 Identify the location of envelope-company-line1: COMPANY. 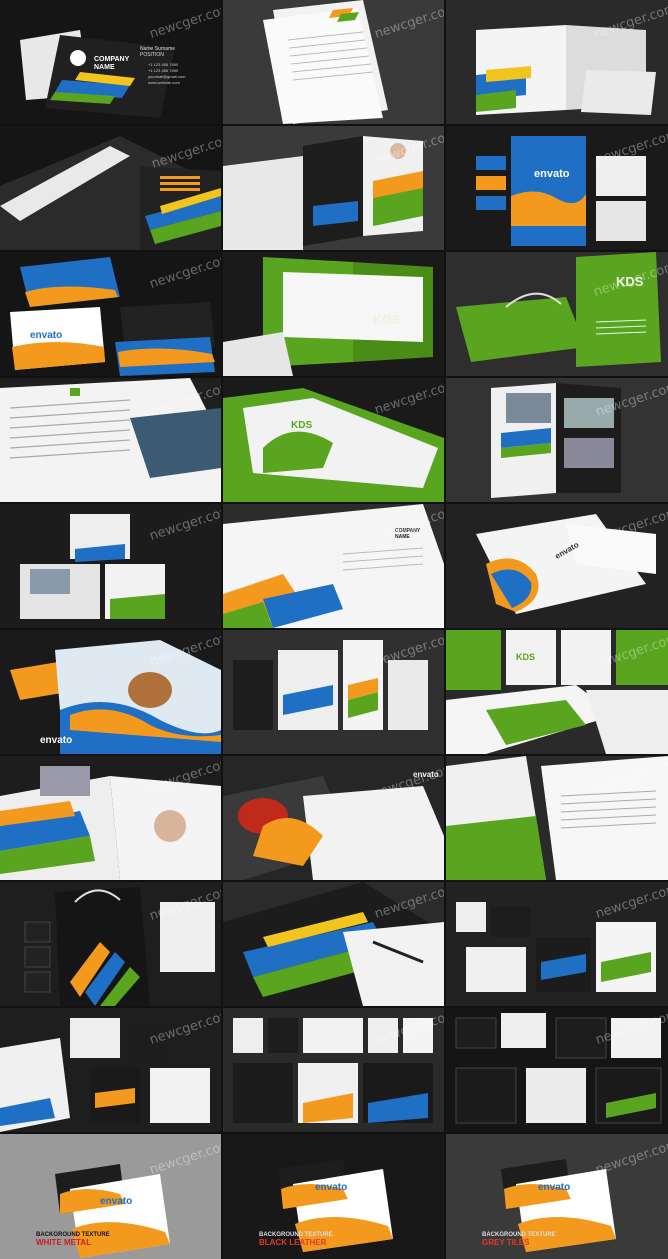
(408, 531).